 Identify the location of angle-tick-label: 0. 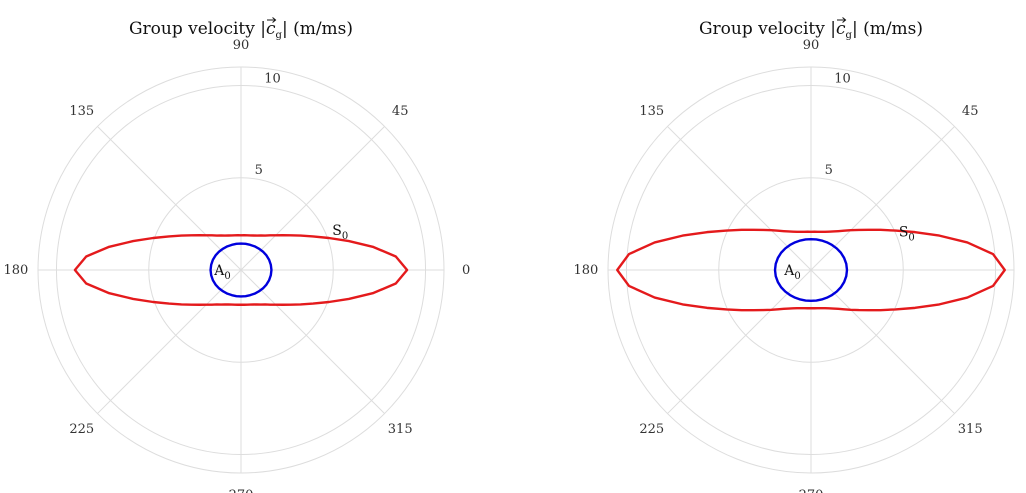
(466, 270).